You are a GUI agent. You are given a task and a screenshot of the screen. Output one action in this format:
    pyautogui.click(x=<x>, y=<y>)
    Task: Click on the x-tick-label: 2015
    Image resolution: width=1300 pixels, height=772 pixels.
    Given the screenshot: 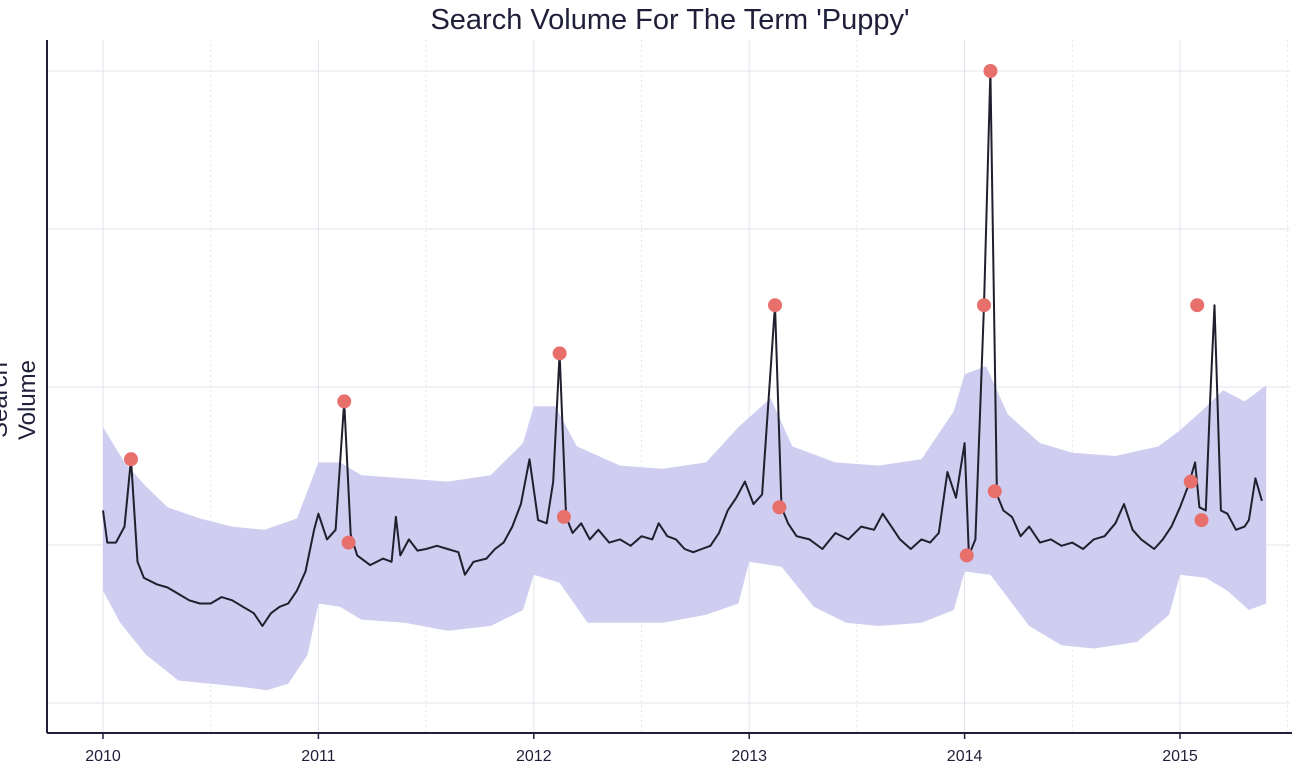 What is the action you would take?
    pyautogui.click(x=1180, y=756)
    